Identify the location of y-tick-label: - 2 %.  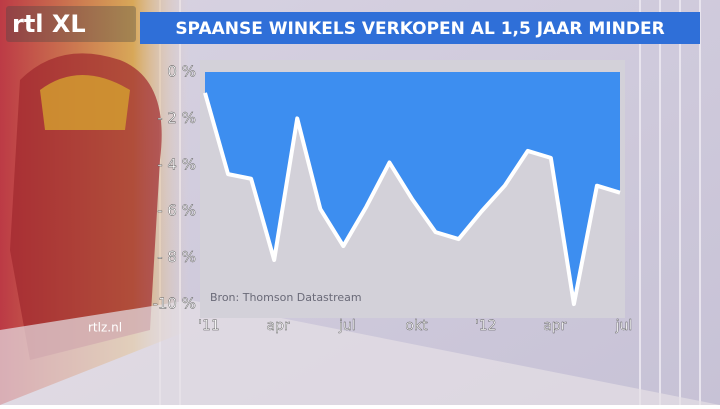
(176, 118).